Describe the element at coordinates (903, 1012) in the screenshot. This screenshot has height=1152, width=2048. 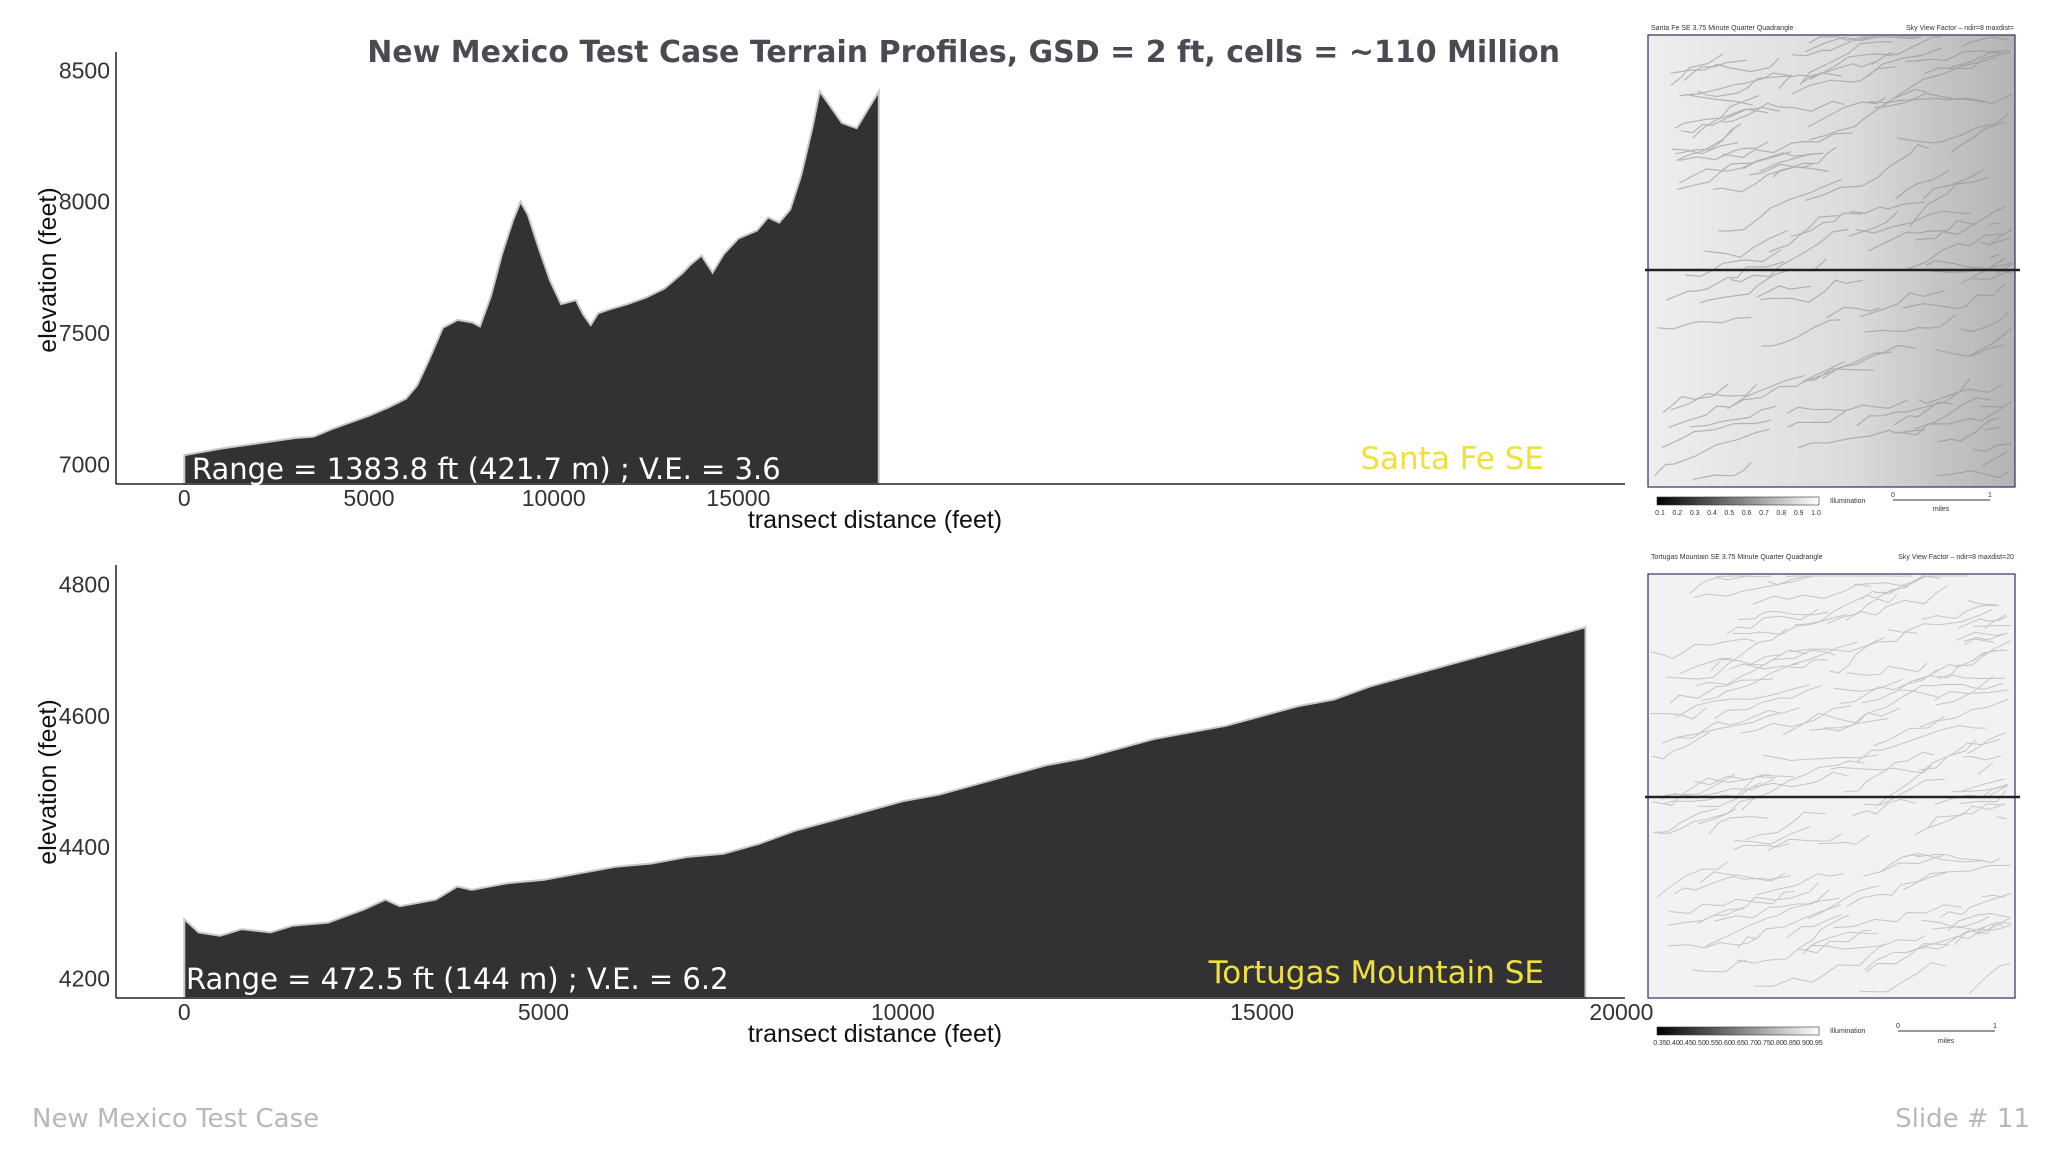
I see `x-tick-label: 10000` at that location.